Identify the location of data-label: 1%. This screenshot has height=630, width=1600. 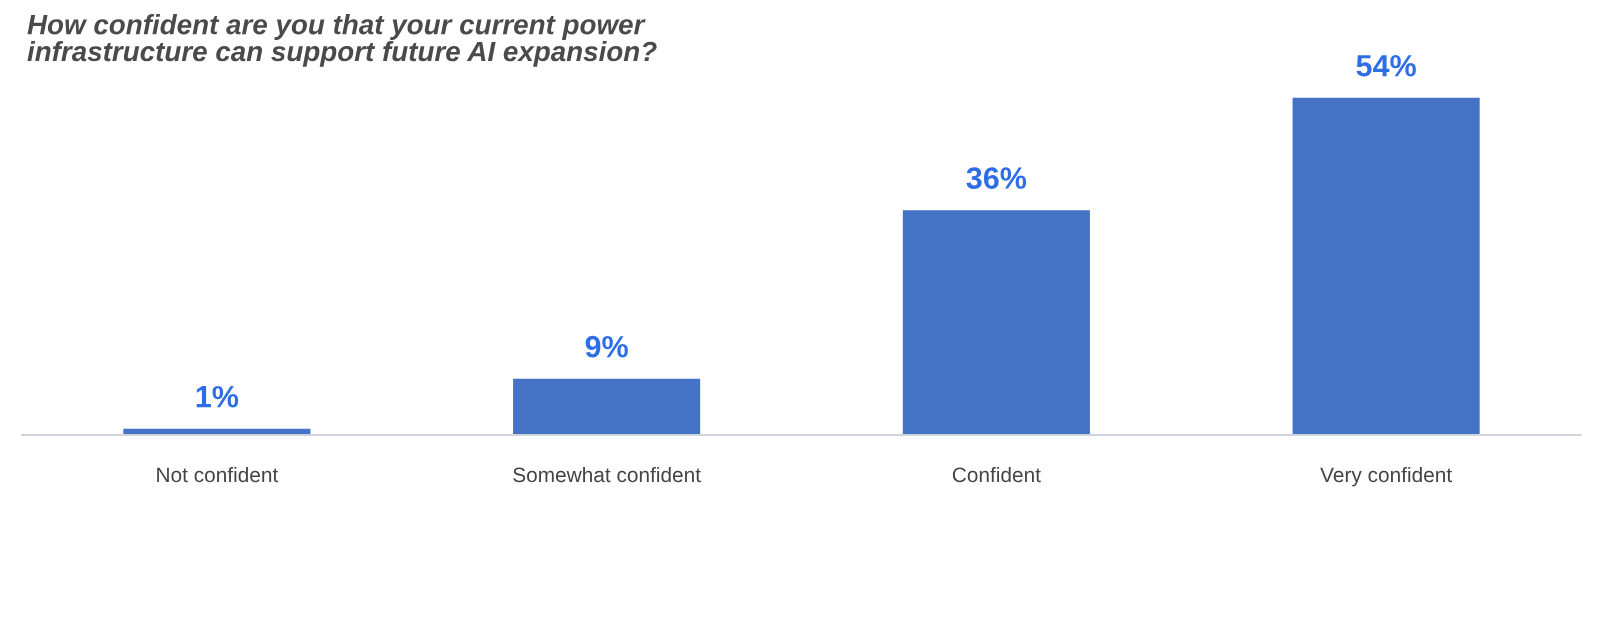
(217, 396).